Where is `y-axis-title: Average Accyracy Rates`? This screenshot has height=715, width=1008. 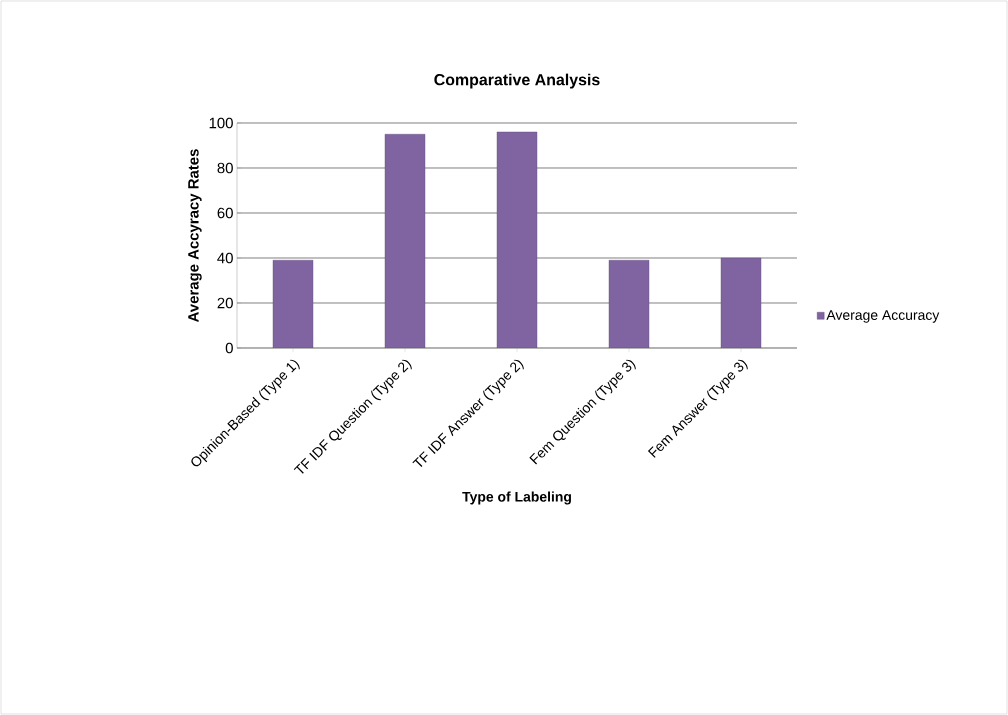 y-axis-title: Average Accyracy Rates is located at coordinates (195, 236).